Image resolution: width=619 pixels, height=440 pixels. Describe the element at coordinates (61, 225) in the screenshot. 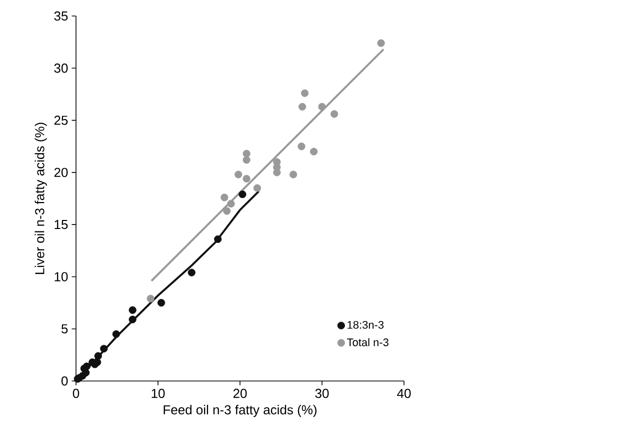

I see `y-tick-label: 15` at that location.